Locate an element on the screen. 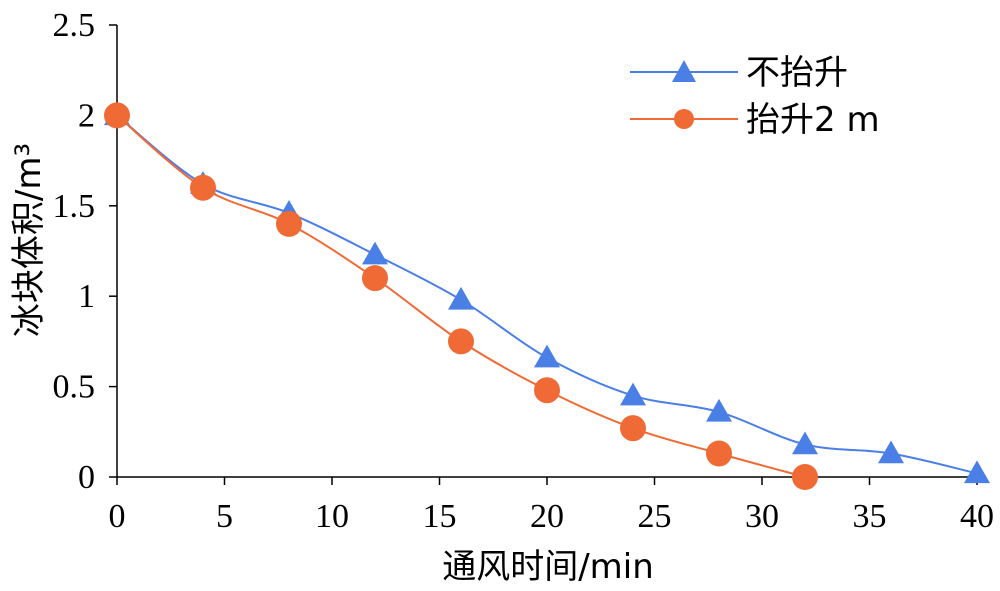  y-tick-label: 2.5 is located at coordinates (74, 25).